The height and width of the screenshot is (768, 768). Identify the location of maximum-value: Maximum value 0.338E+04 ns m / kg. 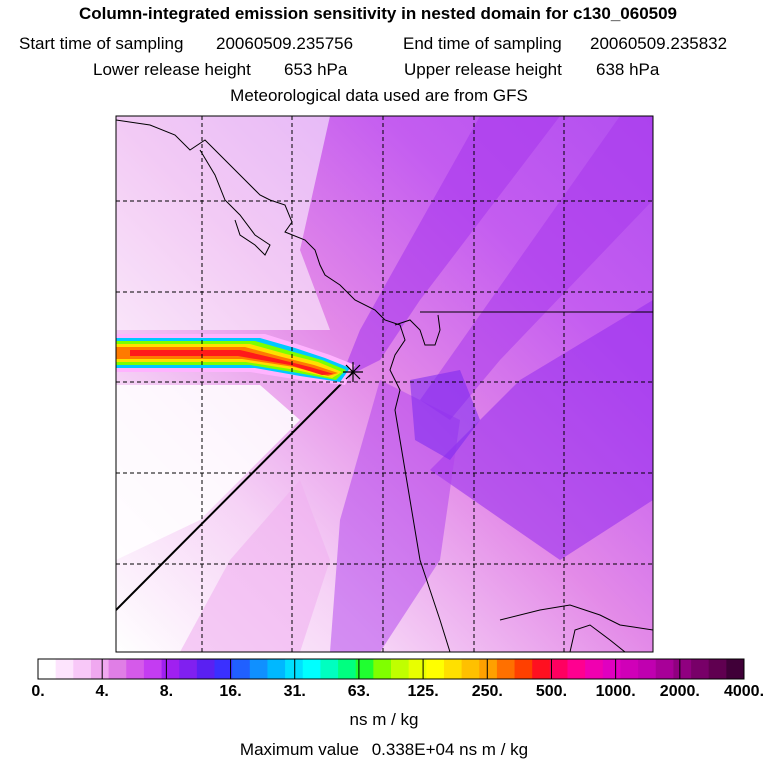
(384, 750).